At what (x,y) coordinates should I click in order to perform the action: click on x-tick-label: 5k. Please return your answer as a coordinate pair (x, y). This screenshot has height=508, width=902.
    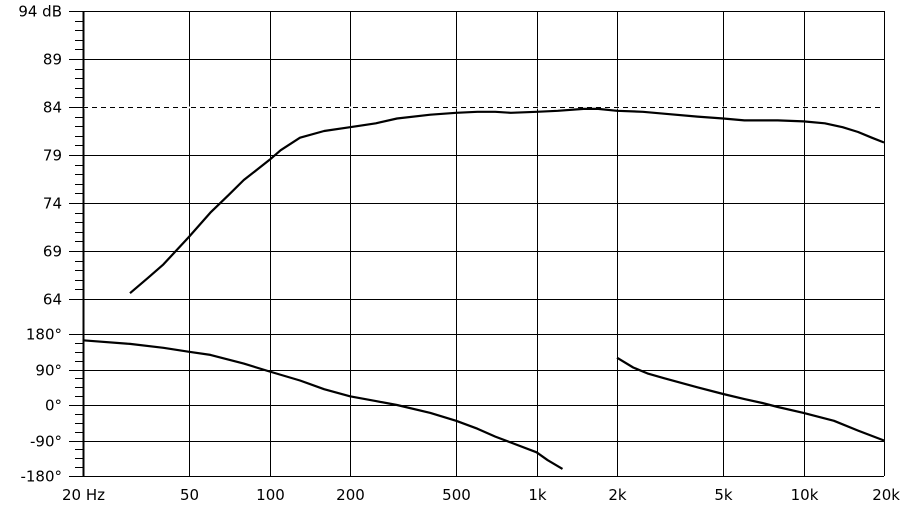
    Looking at the image, I should click on (723, 495).